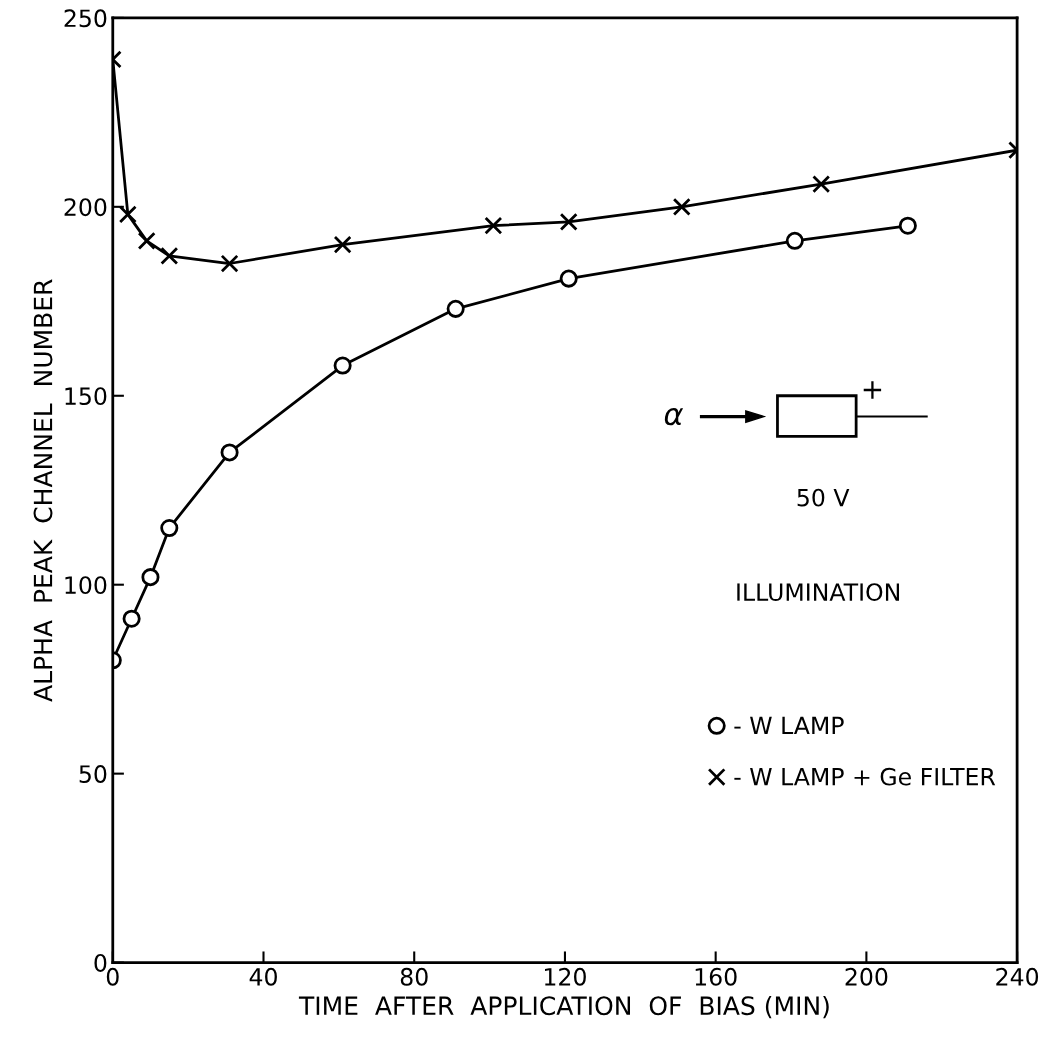 This screenshot has width=1054, height=1052. What do you see at coordinates (716, 976) in the screenshot?
I see `x-tick-label: 160` at bounding box center [716, 976].